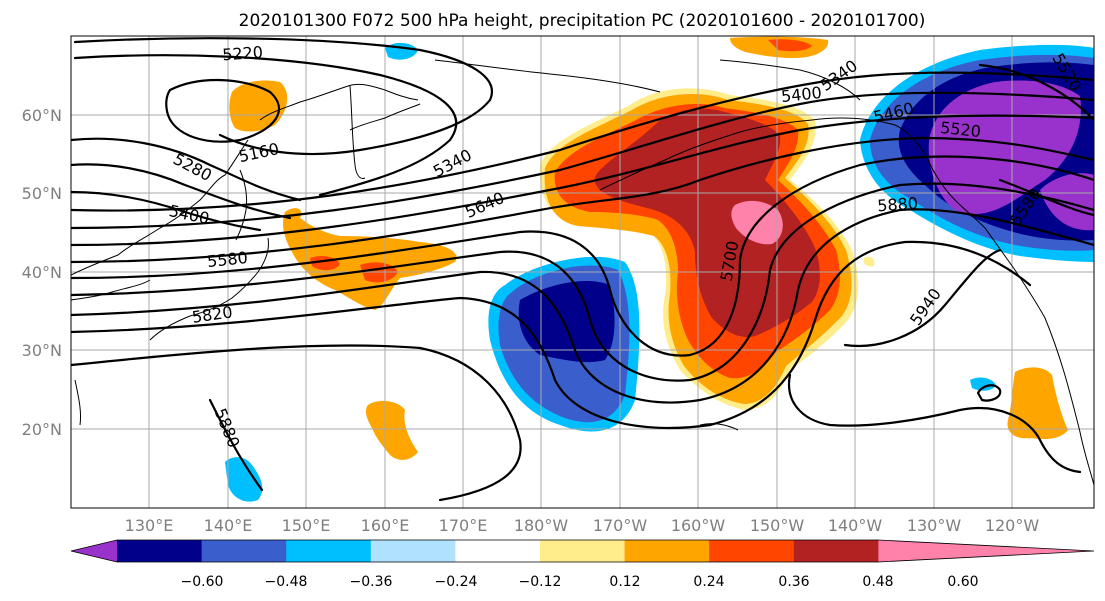  I want to click on lon-label: 170°E, so click(463, 525).